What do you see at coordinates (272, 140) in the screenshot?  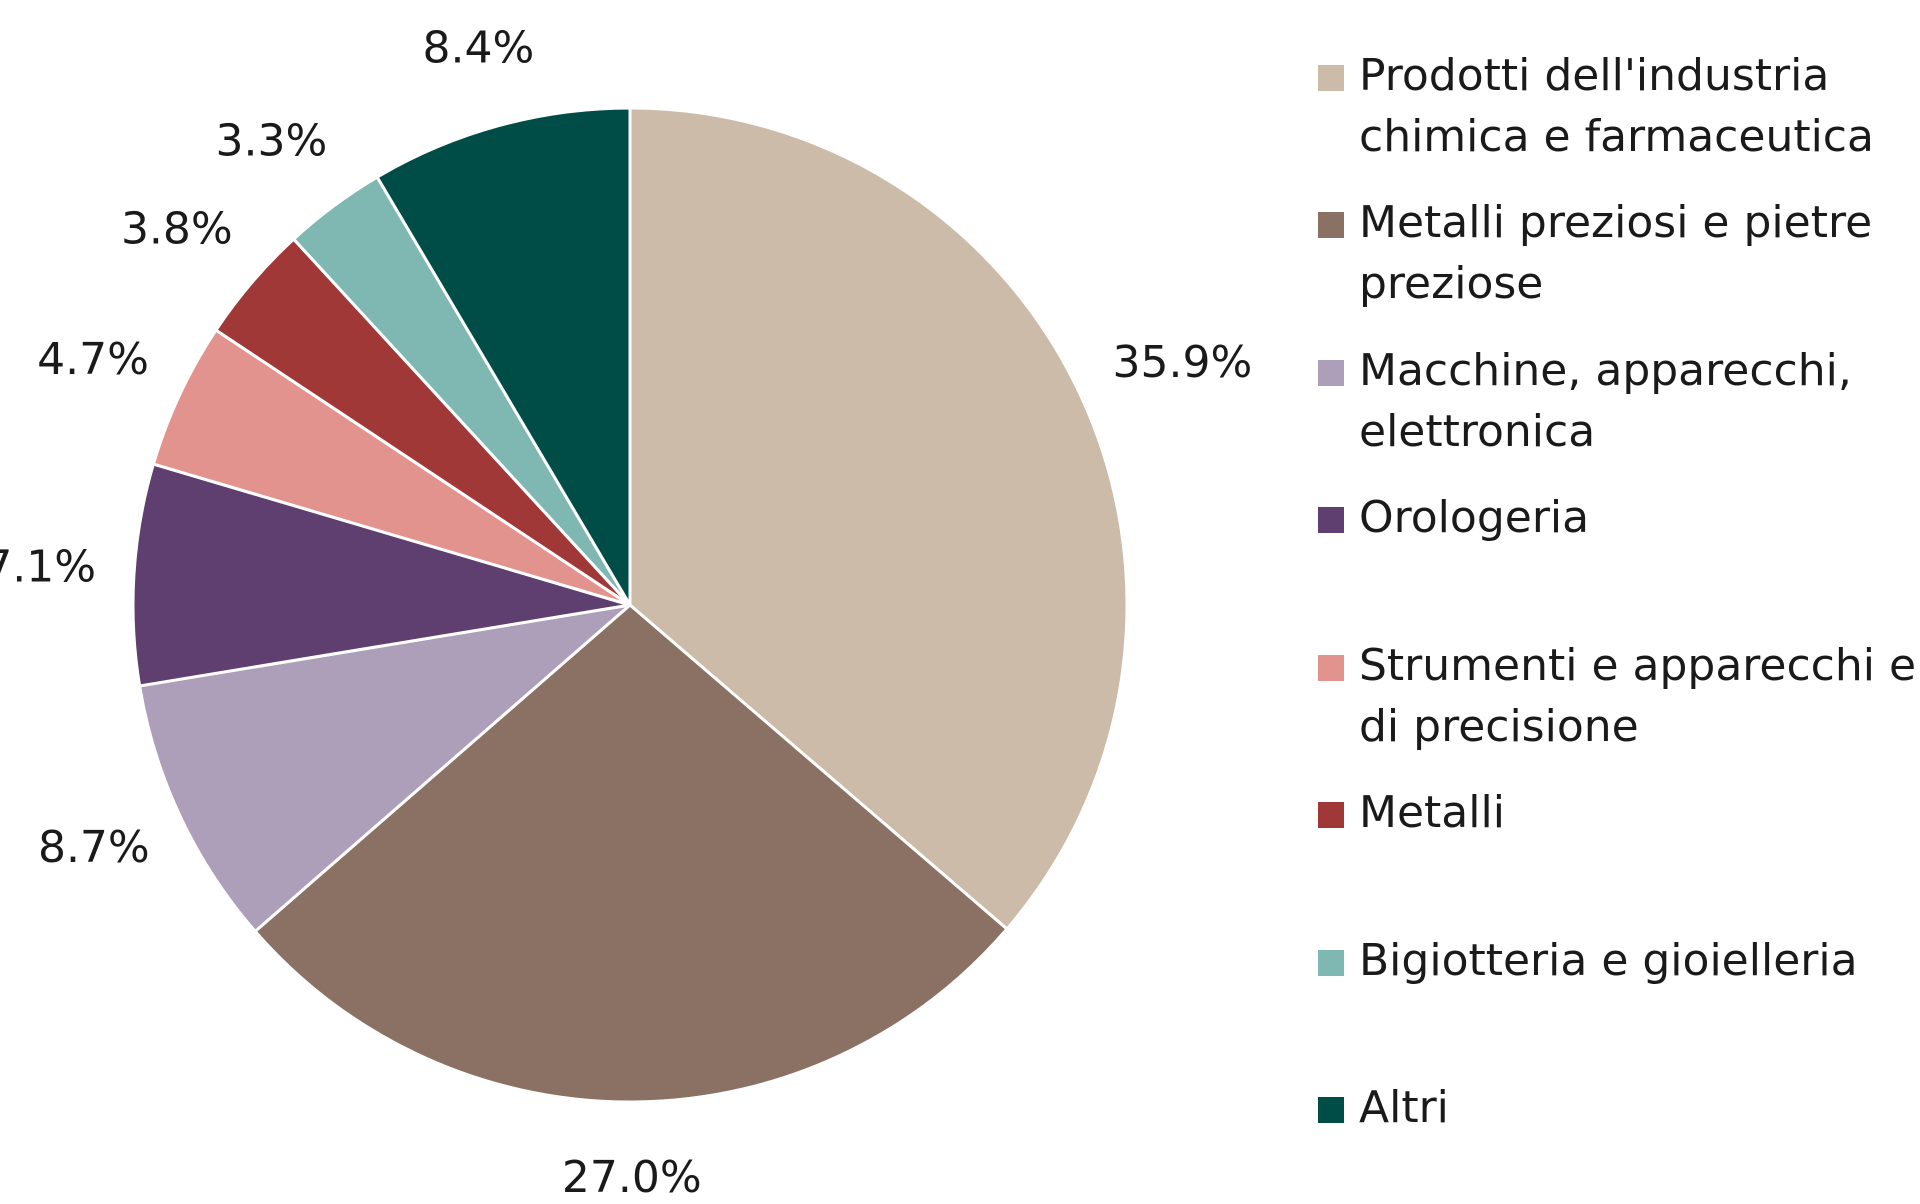 I see `data-label-bigiotteria-e-gioielleria: 3.3%` at bounding box center [272, 140].